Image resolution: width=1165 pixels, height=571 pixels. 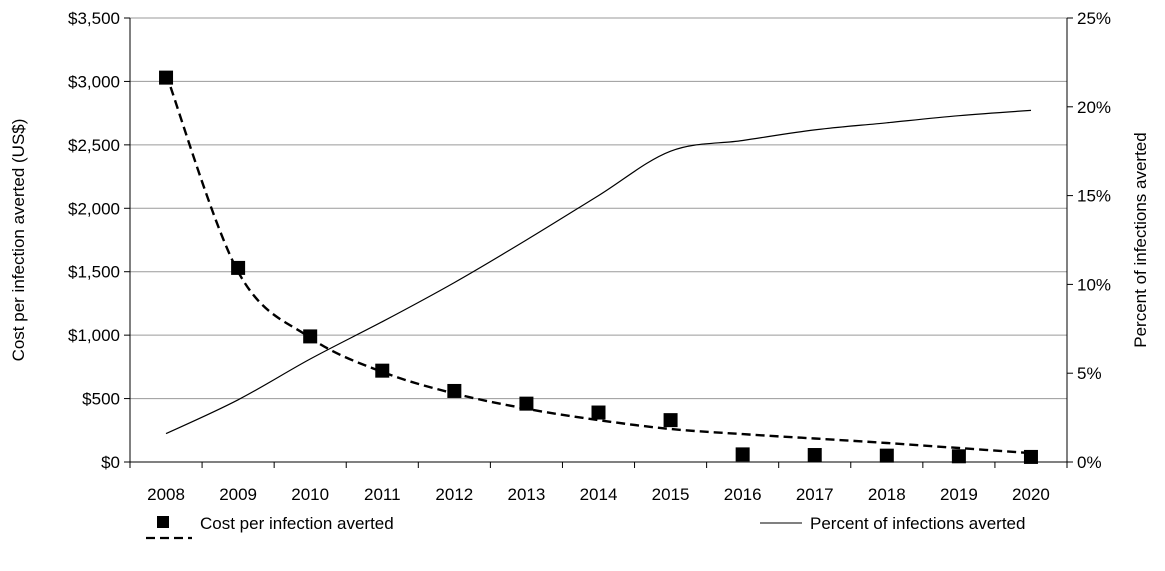 I want to click on cost-marker-2008, so click(x=166, y=77).